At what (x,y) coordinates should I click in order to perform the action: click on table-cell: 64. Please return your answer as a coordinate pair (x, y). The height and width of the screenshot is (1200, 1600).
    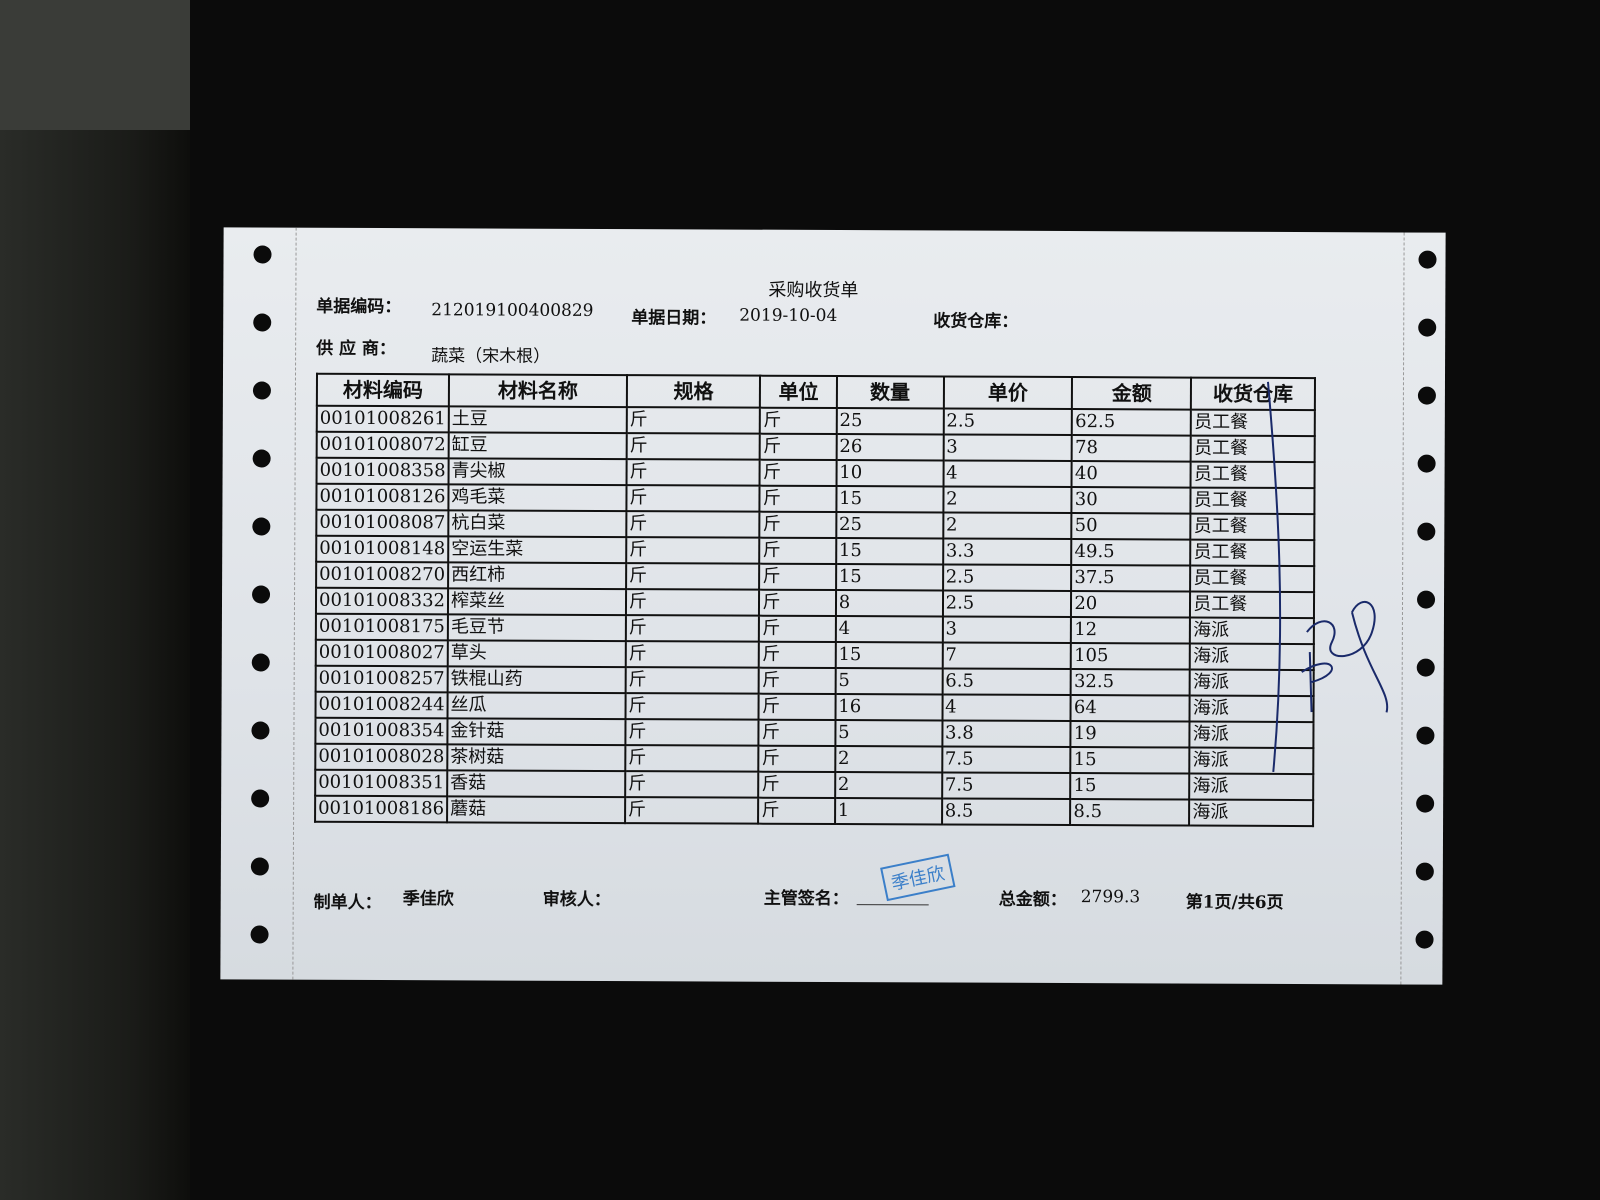
    Looking at the image, I should click on (1130, 708).